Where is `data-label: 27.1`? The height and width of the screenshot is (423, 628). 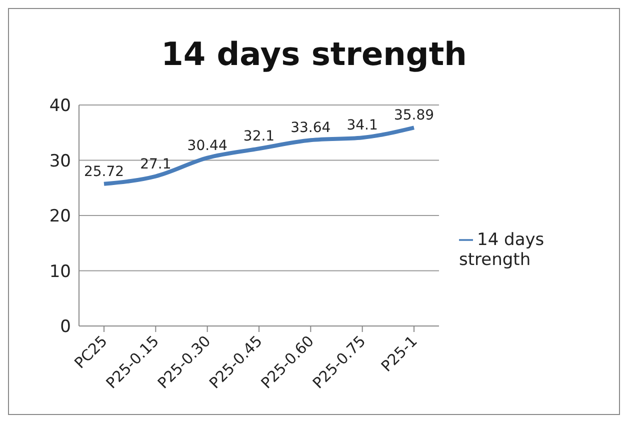
data-label: 27.1 is located at coordinates (156, 164).